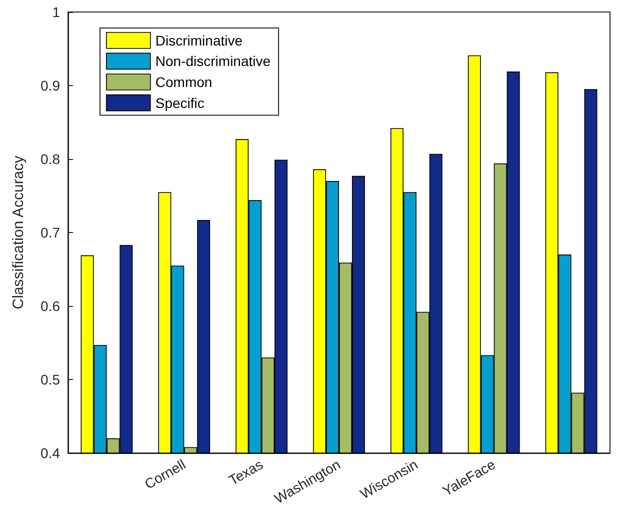 This screenshot has width=621, height=531. What do you see at coordinates (183, 82) in the screenshot?
I see `legend-label: Common` at bounding box center [183, 82].